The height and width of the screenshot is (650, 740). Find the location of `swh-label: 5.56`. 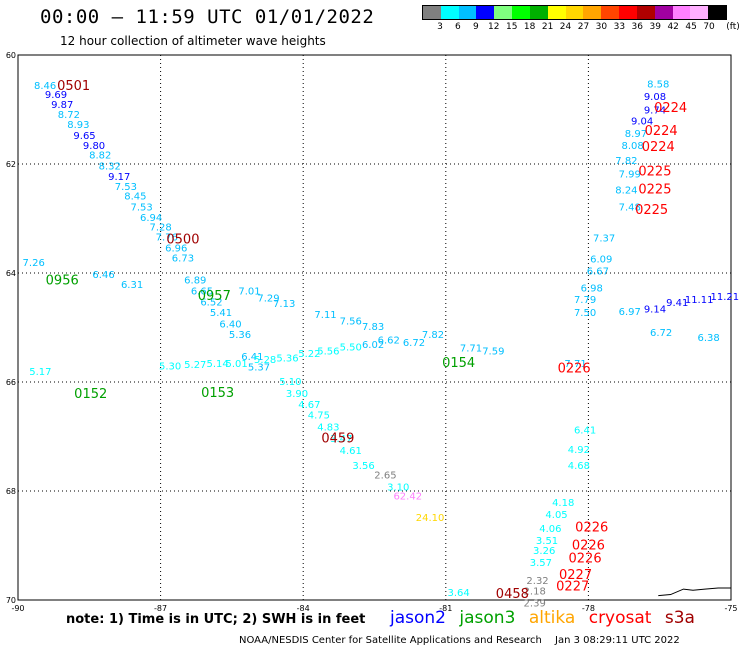

swh-label: 5.56 is located at coordinates (328, 351).